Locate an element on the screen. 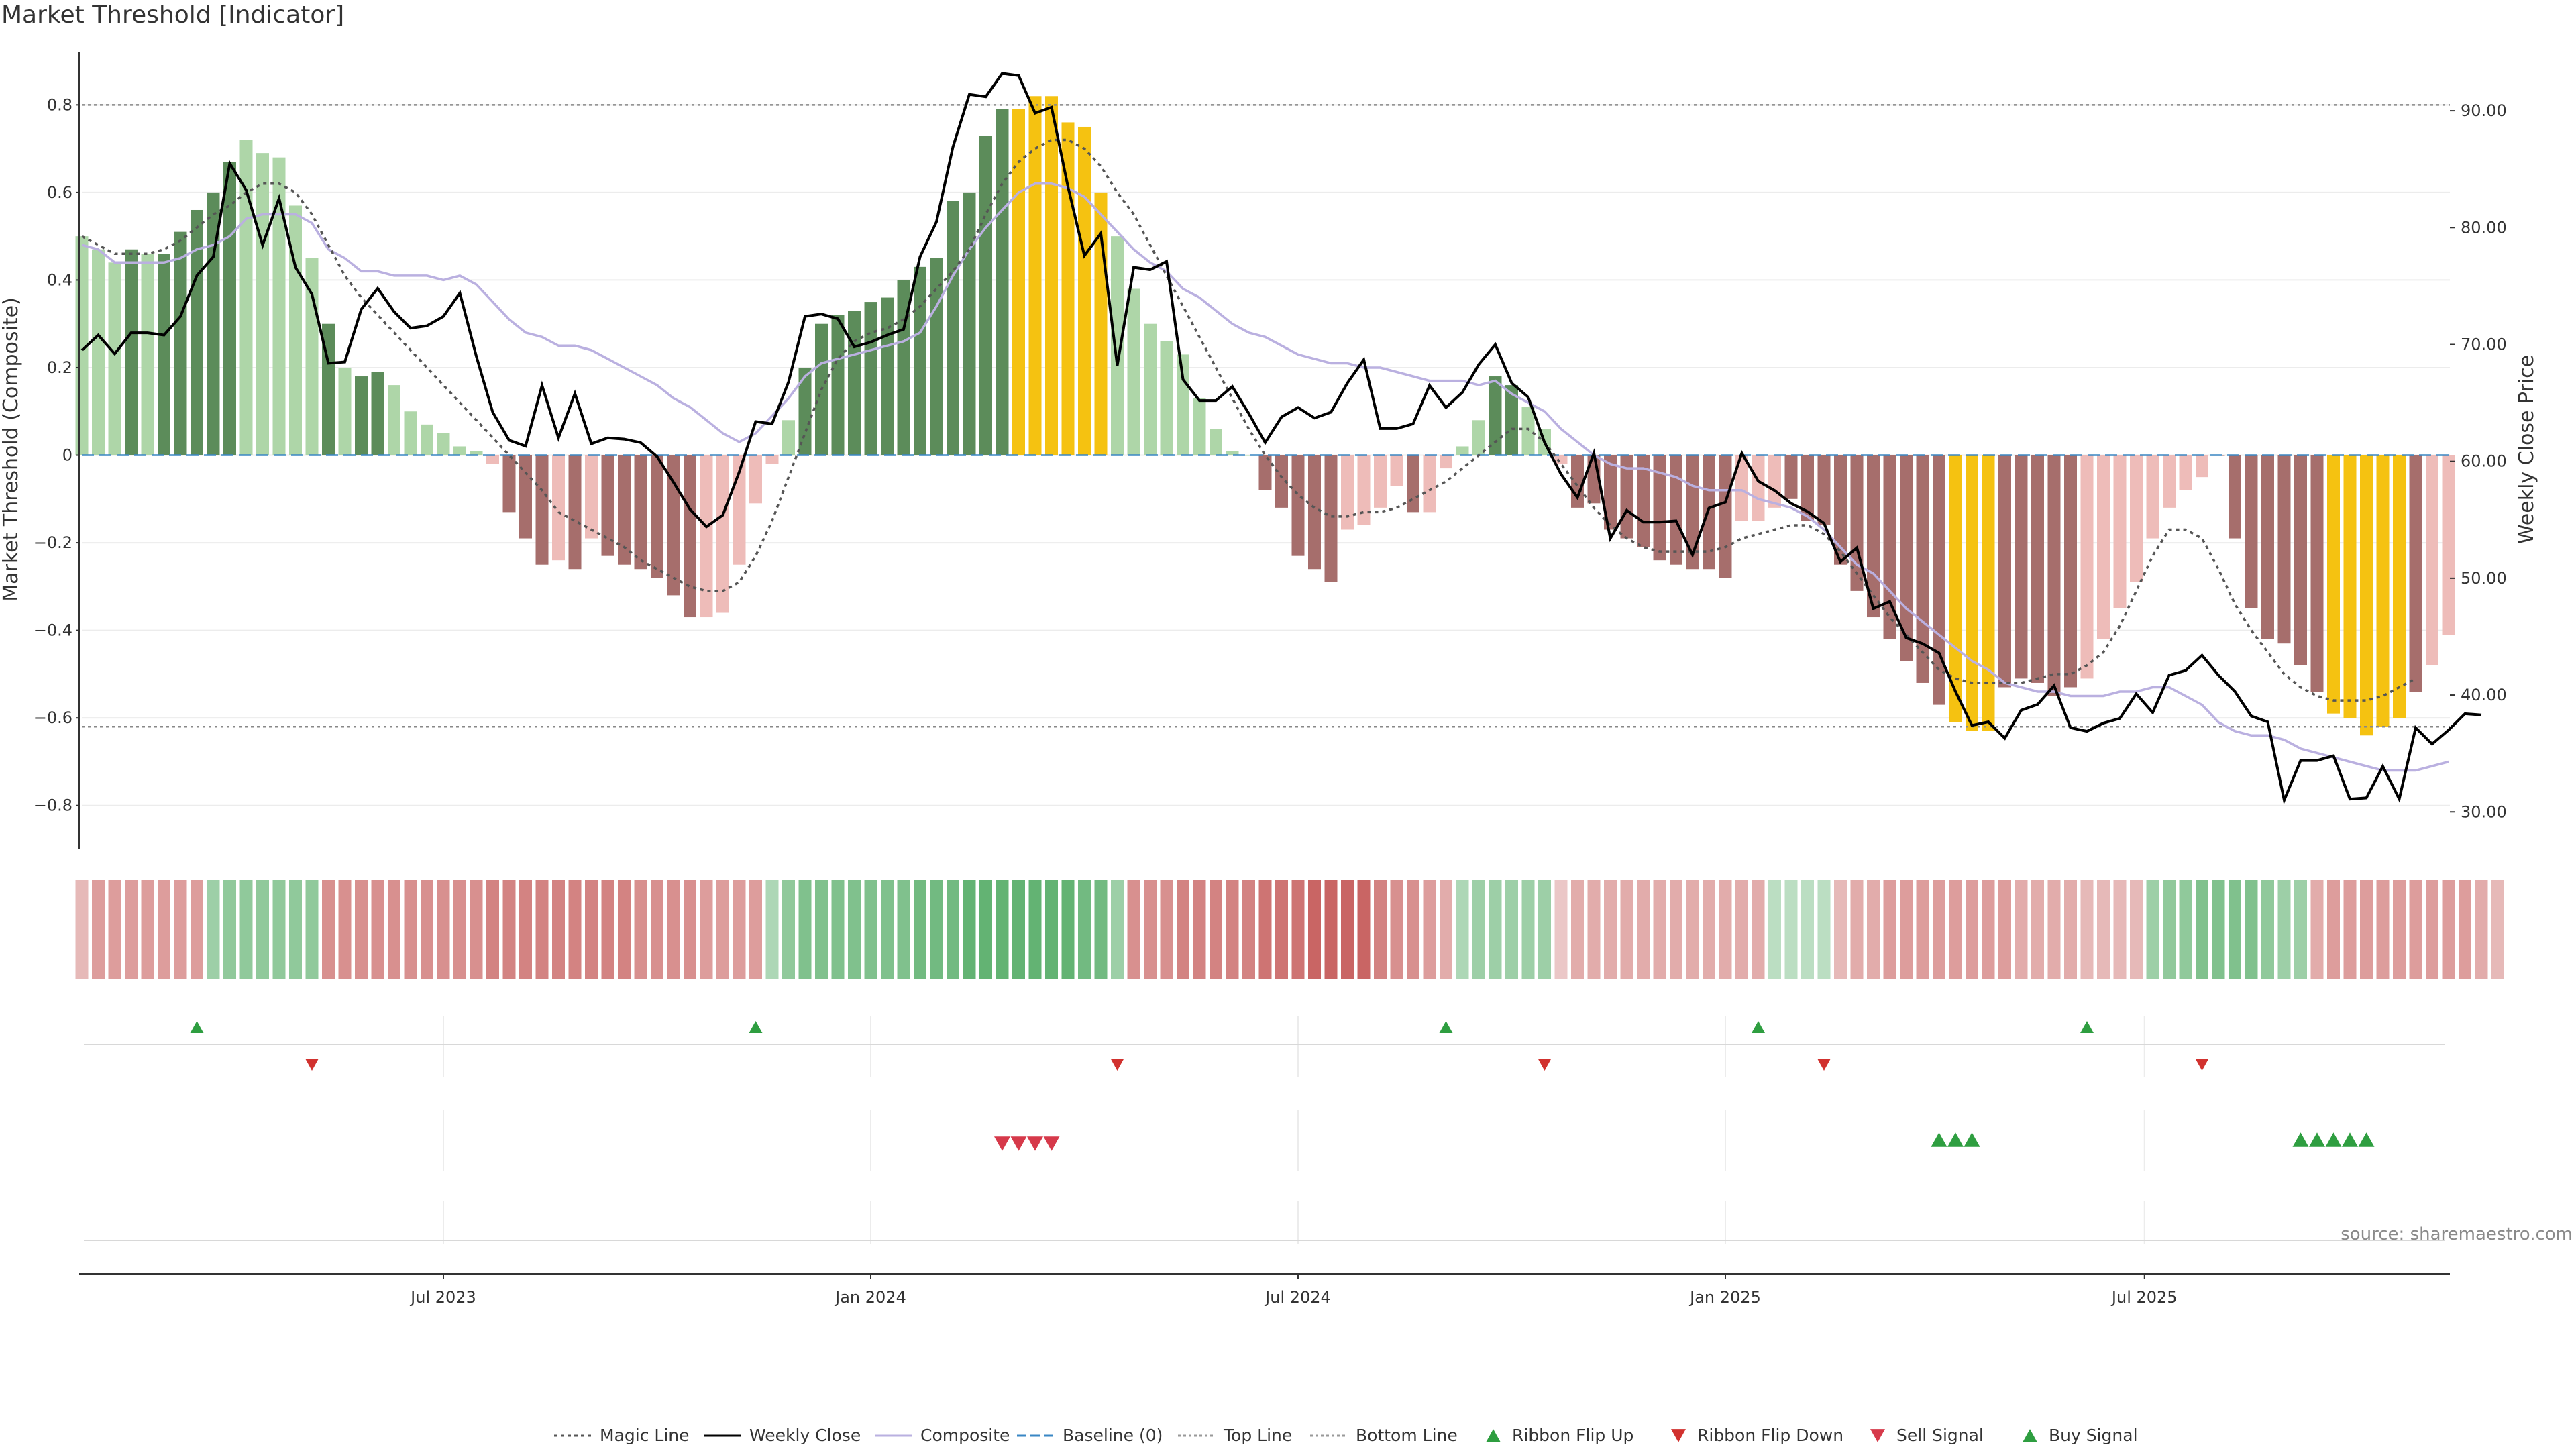  legend-label: Sell Signal is located at coordinates (1940, 1435).